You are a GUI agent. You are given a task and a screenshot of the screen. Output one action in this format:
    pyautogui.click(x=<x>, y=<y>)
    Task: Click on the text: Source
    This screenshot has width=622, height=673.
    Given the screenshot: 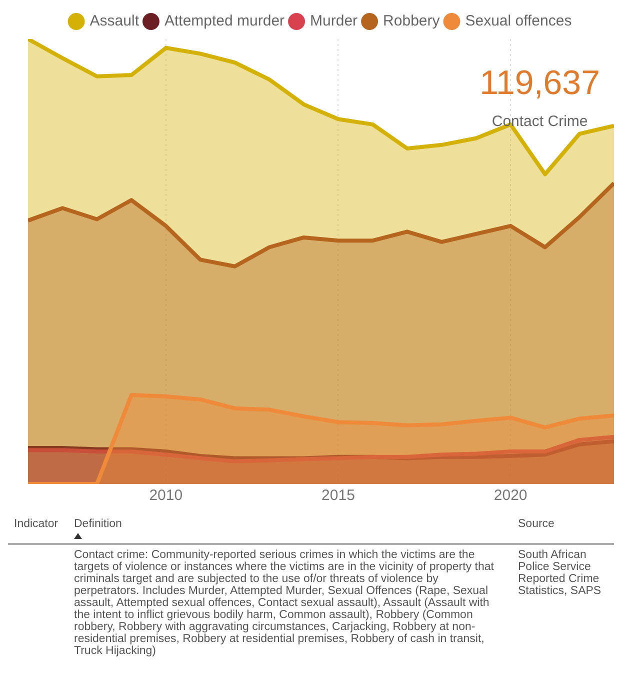 What is the action you would take?
    pyautogui.click(x=536, y=524)
    